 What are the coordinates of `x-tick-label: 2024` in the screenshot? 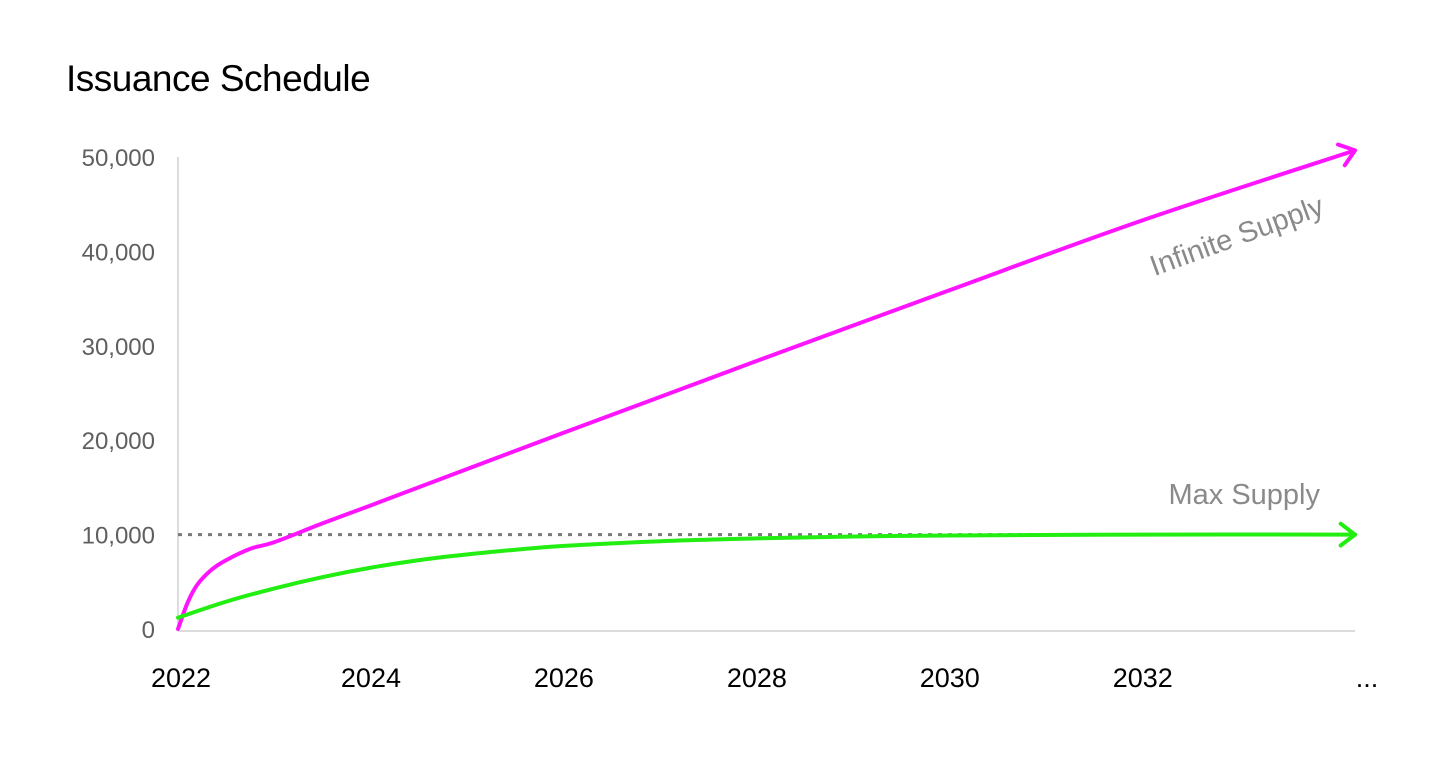 It's located at (371, 678).